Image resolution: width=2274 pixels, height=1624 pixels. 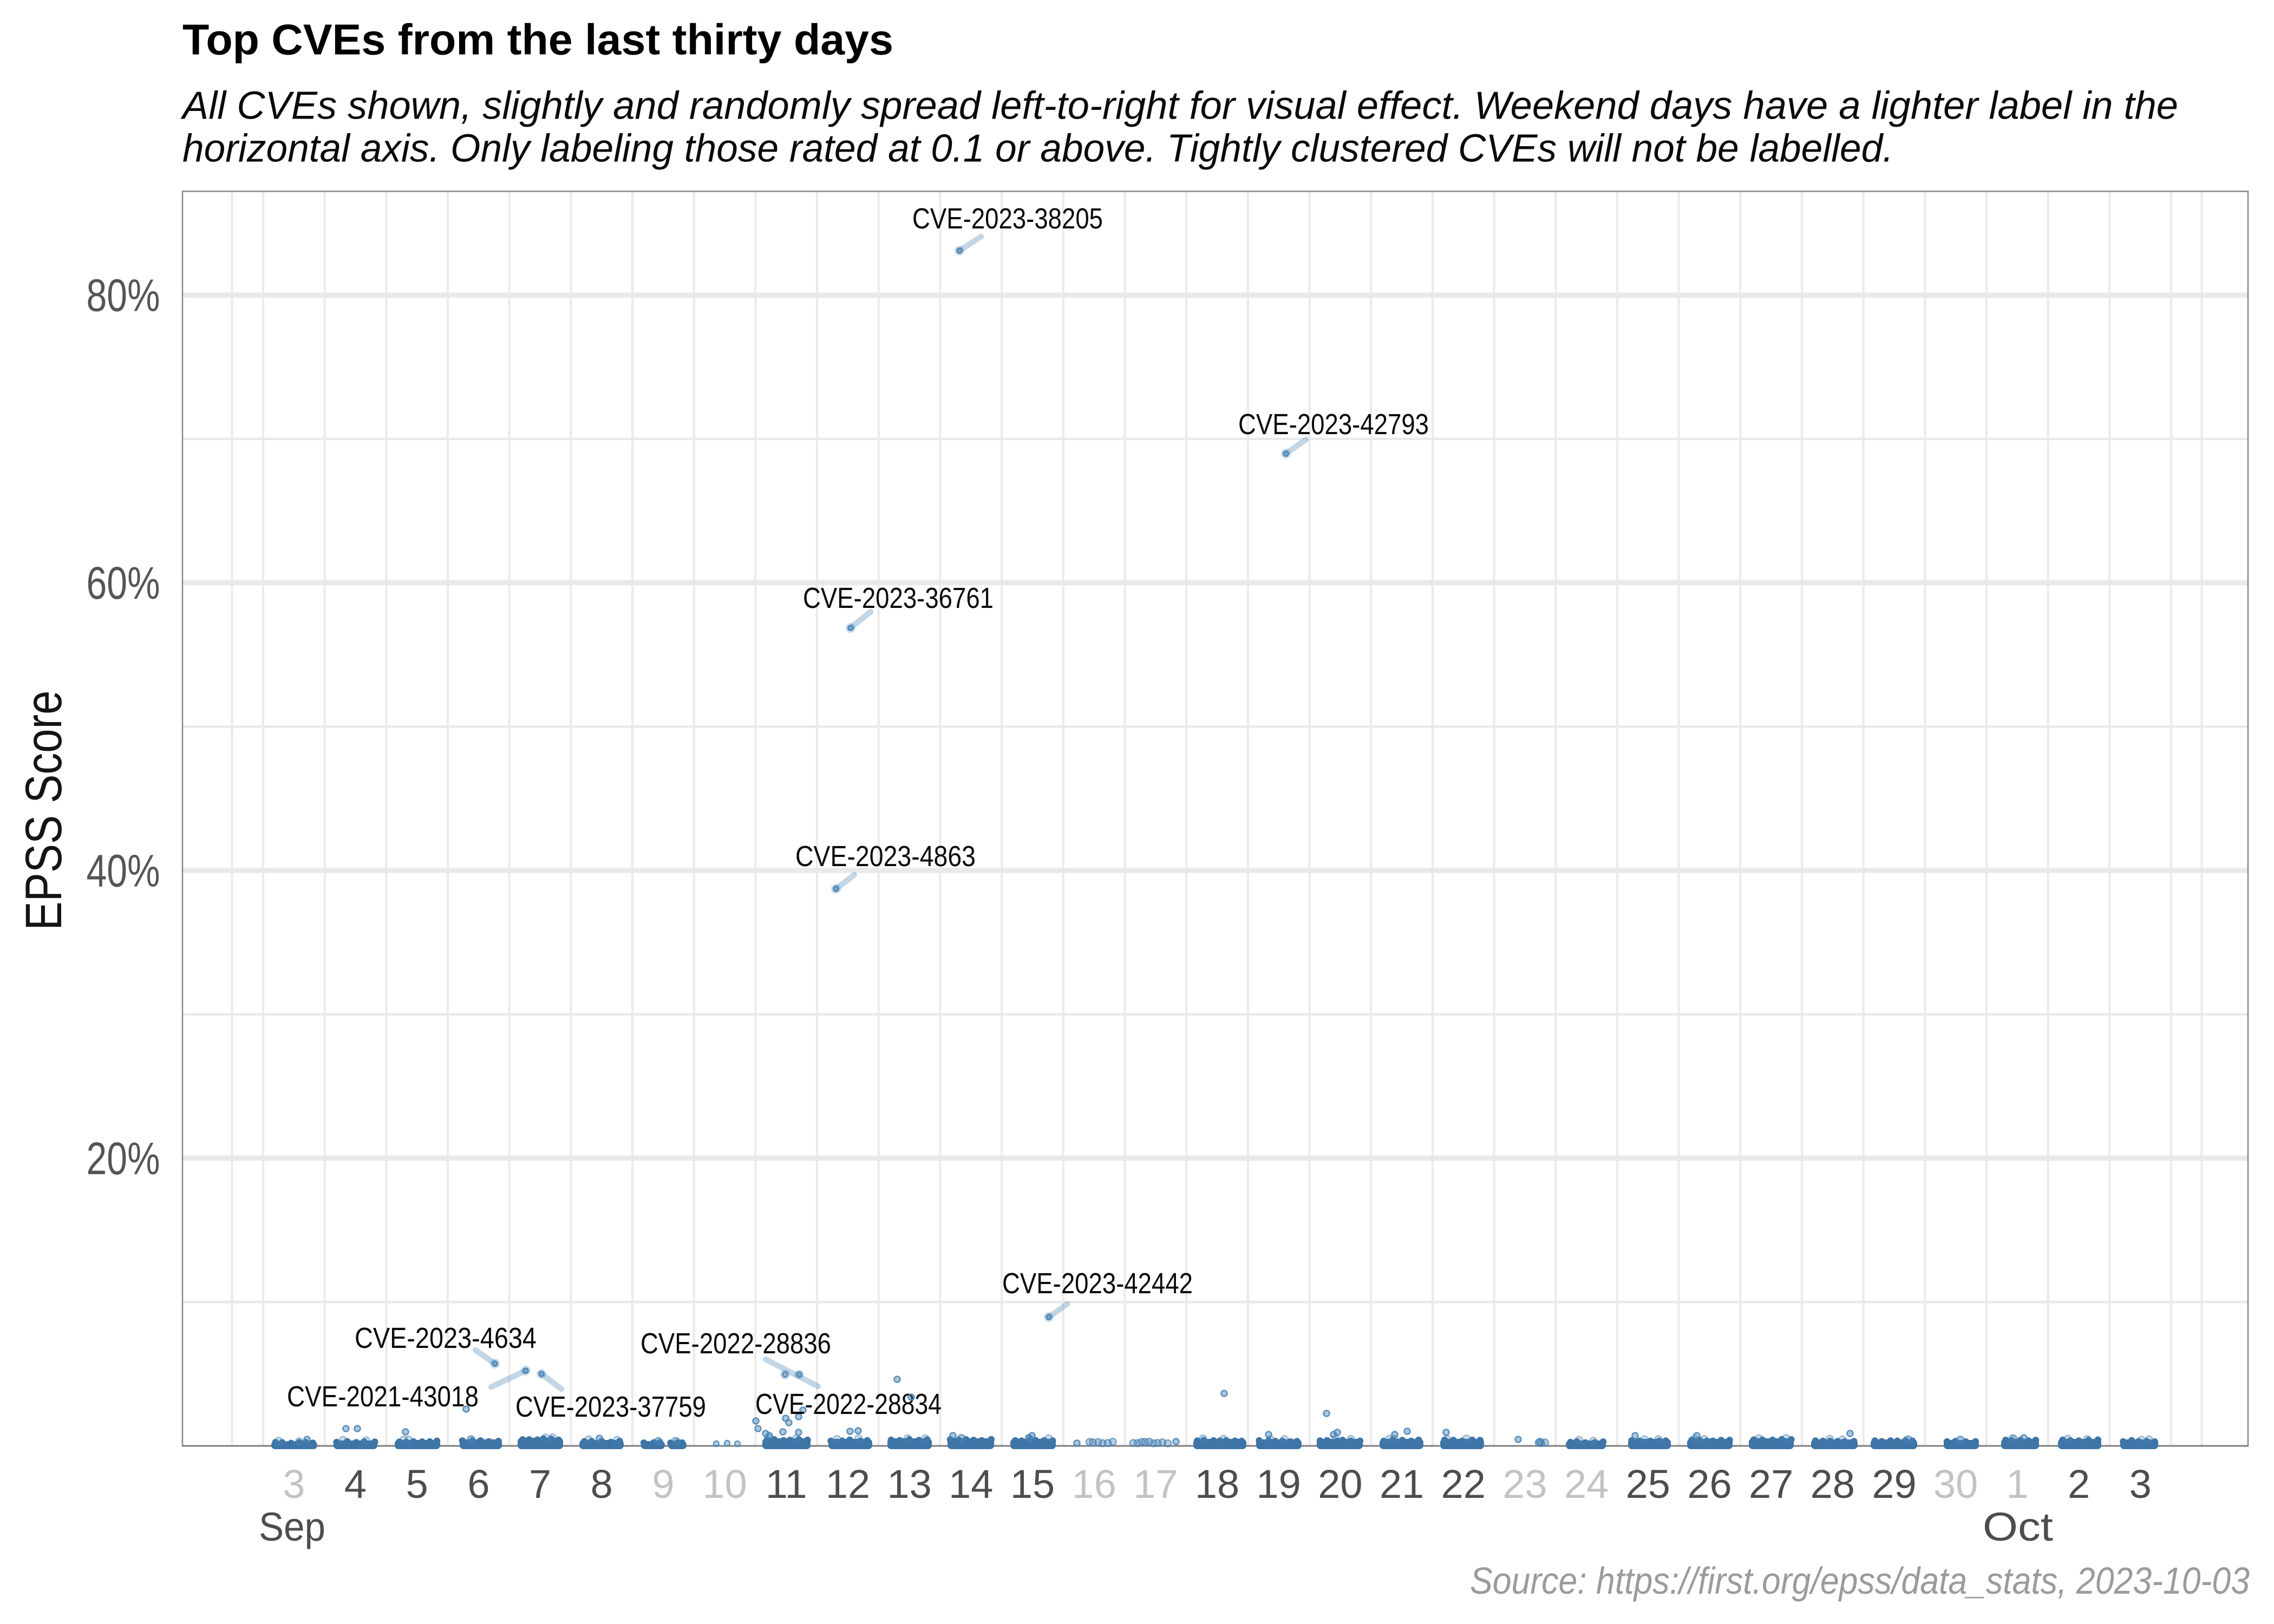 What do you see at coordinates (610, 1407) in the screenshot?
I see `svg-text: CVE-2023-37759` at bounding box center [610, 1407].